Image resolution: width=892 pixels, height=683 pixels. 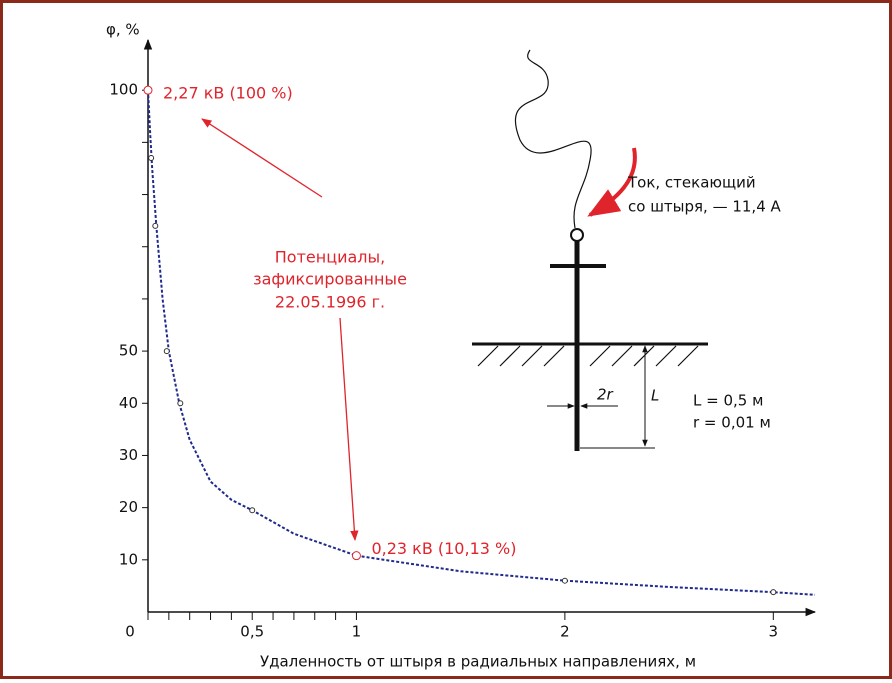 What do you see at coordinates (252, 632) in the screenshot?
I see `x-tick-label: 0,5` at bounding box center [252, 632].